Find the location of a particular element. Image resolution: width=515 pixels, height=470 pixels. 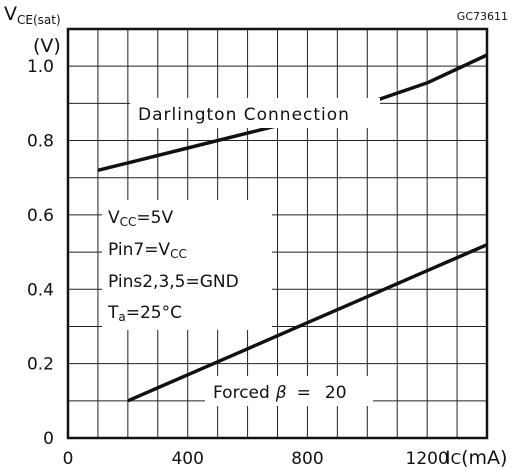

forced-label-bg is located at coordinates (289, 391).